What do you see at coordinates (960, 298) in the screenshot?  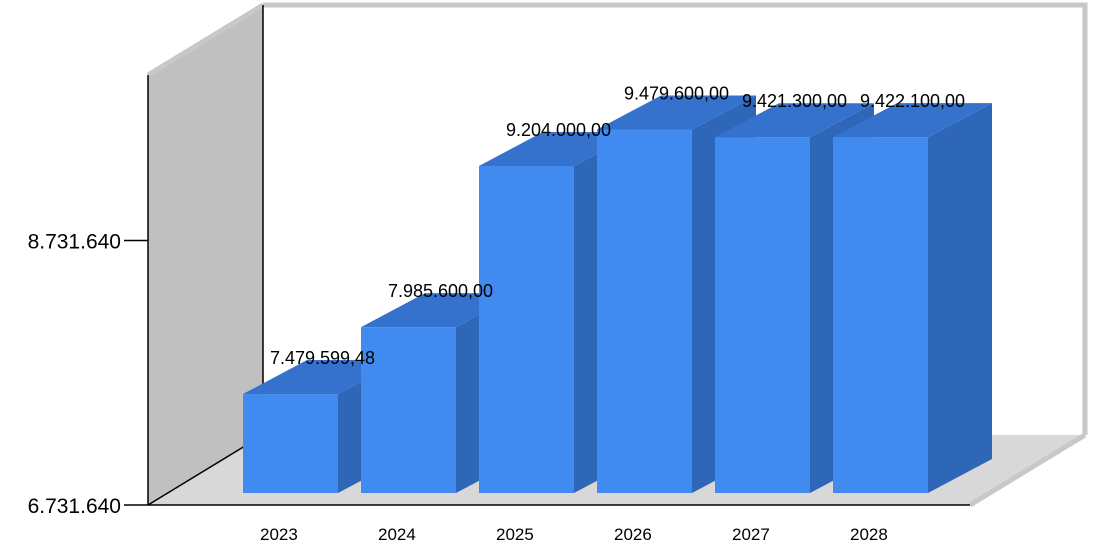 I see `bar-side` at bounding box center [960, 298].